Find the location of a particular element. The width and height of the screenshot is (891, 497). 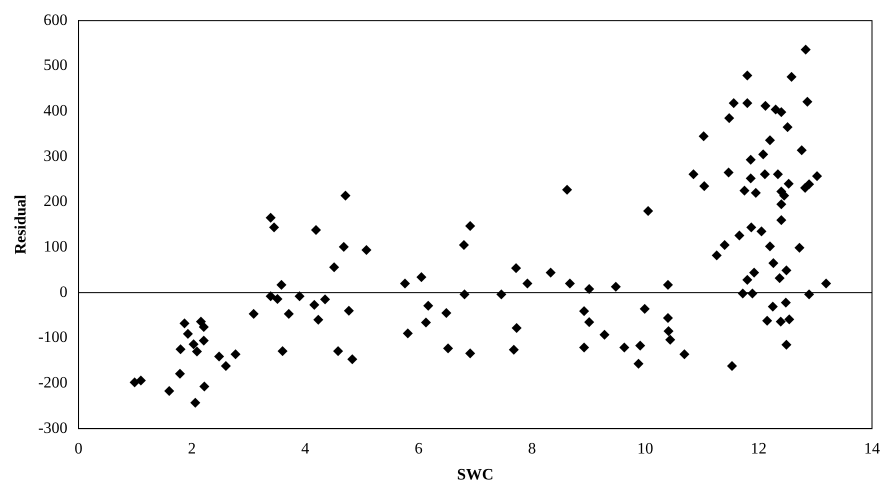

y-axis-title: Residual is located at coordinates (21, 224).